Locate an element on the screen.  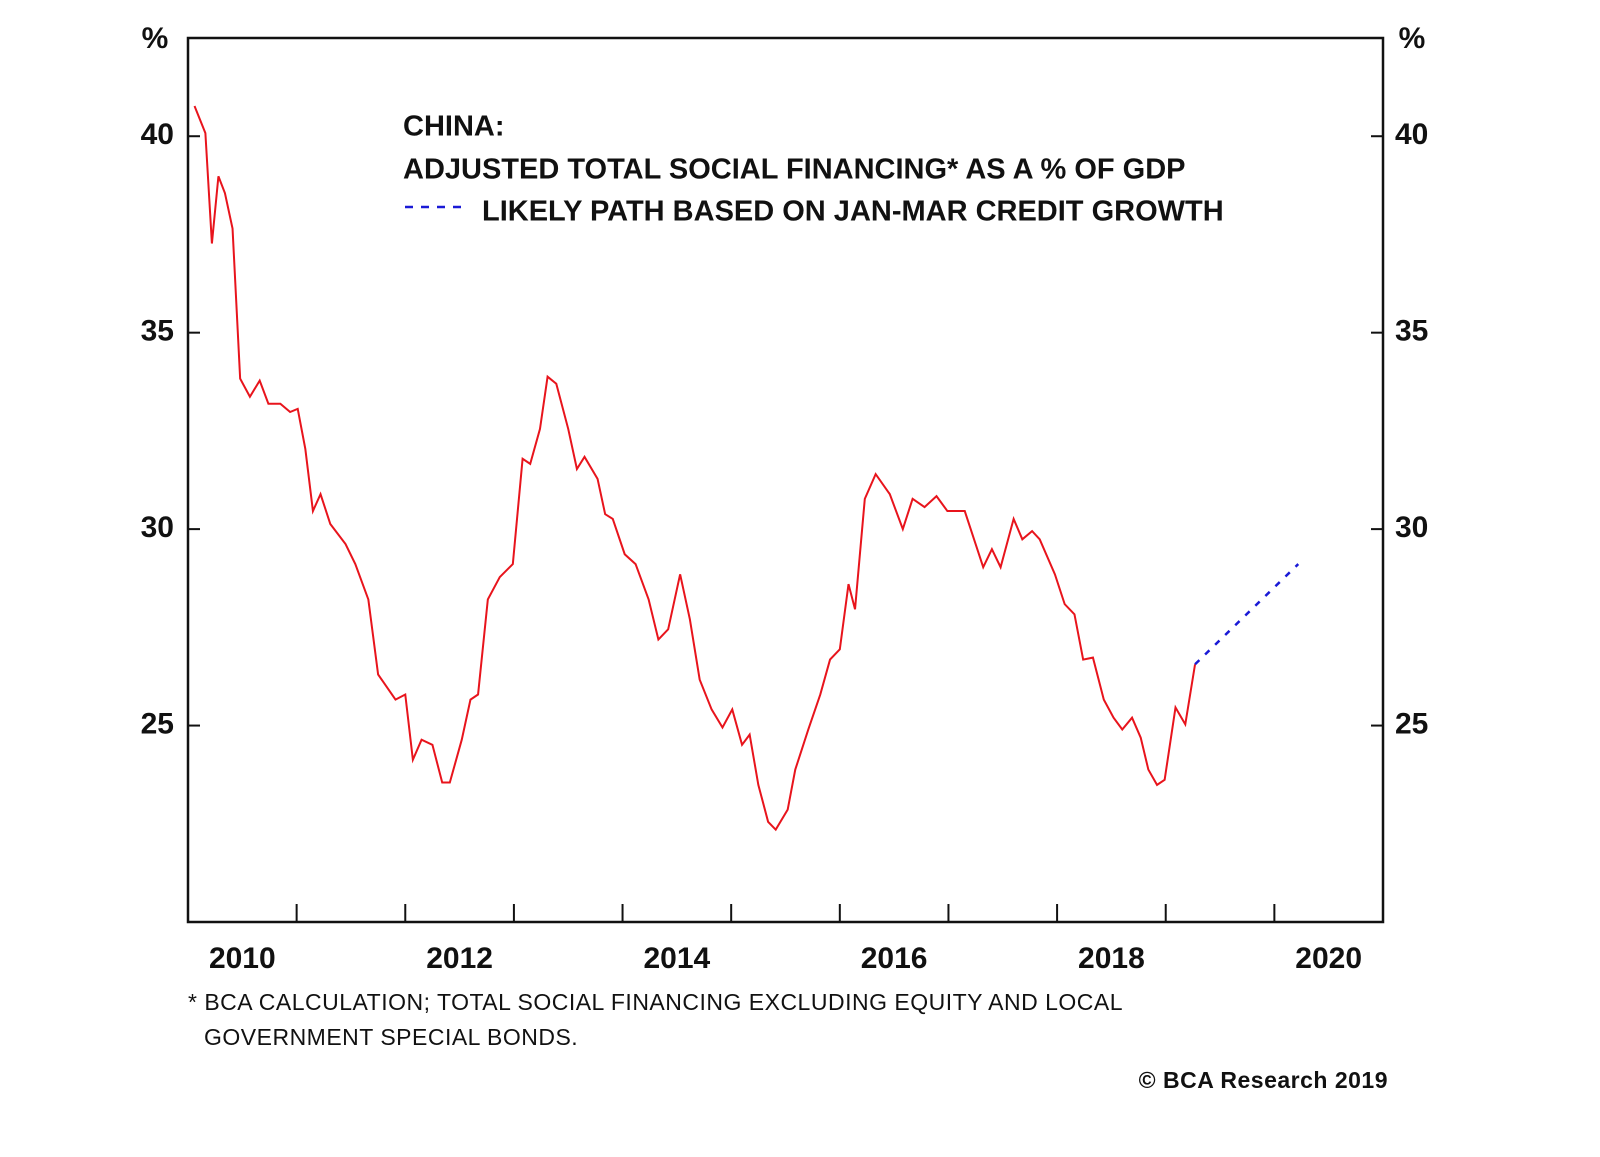
x-tick-label: 2010 is located at coordinates (242, 958).